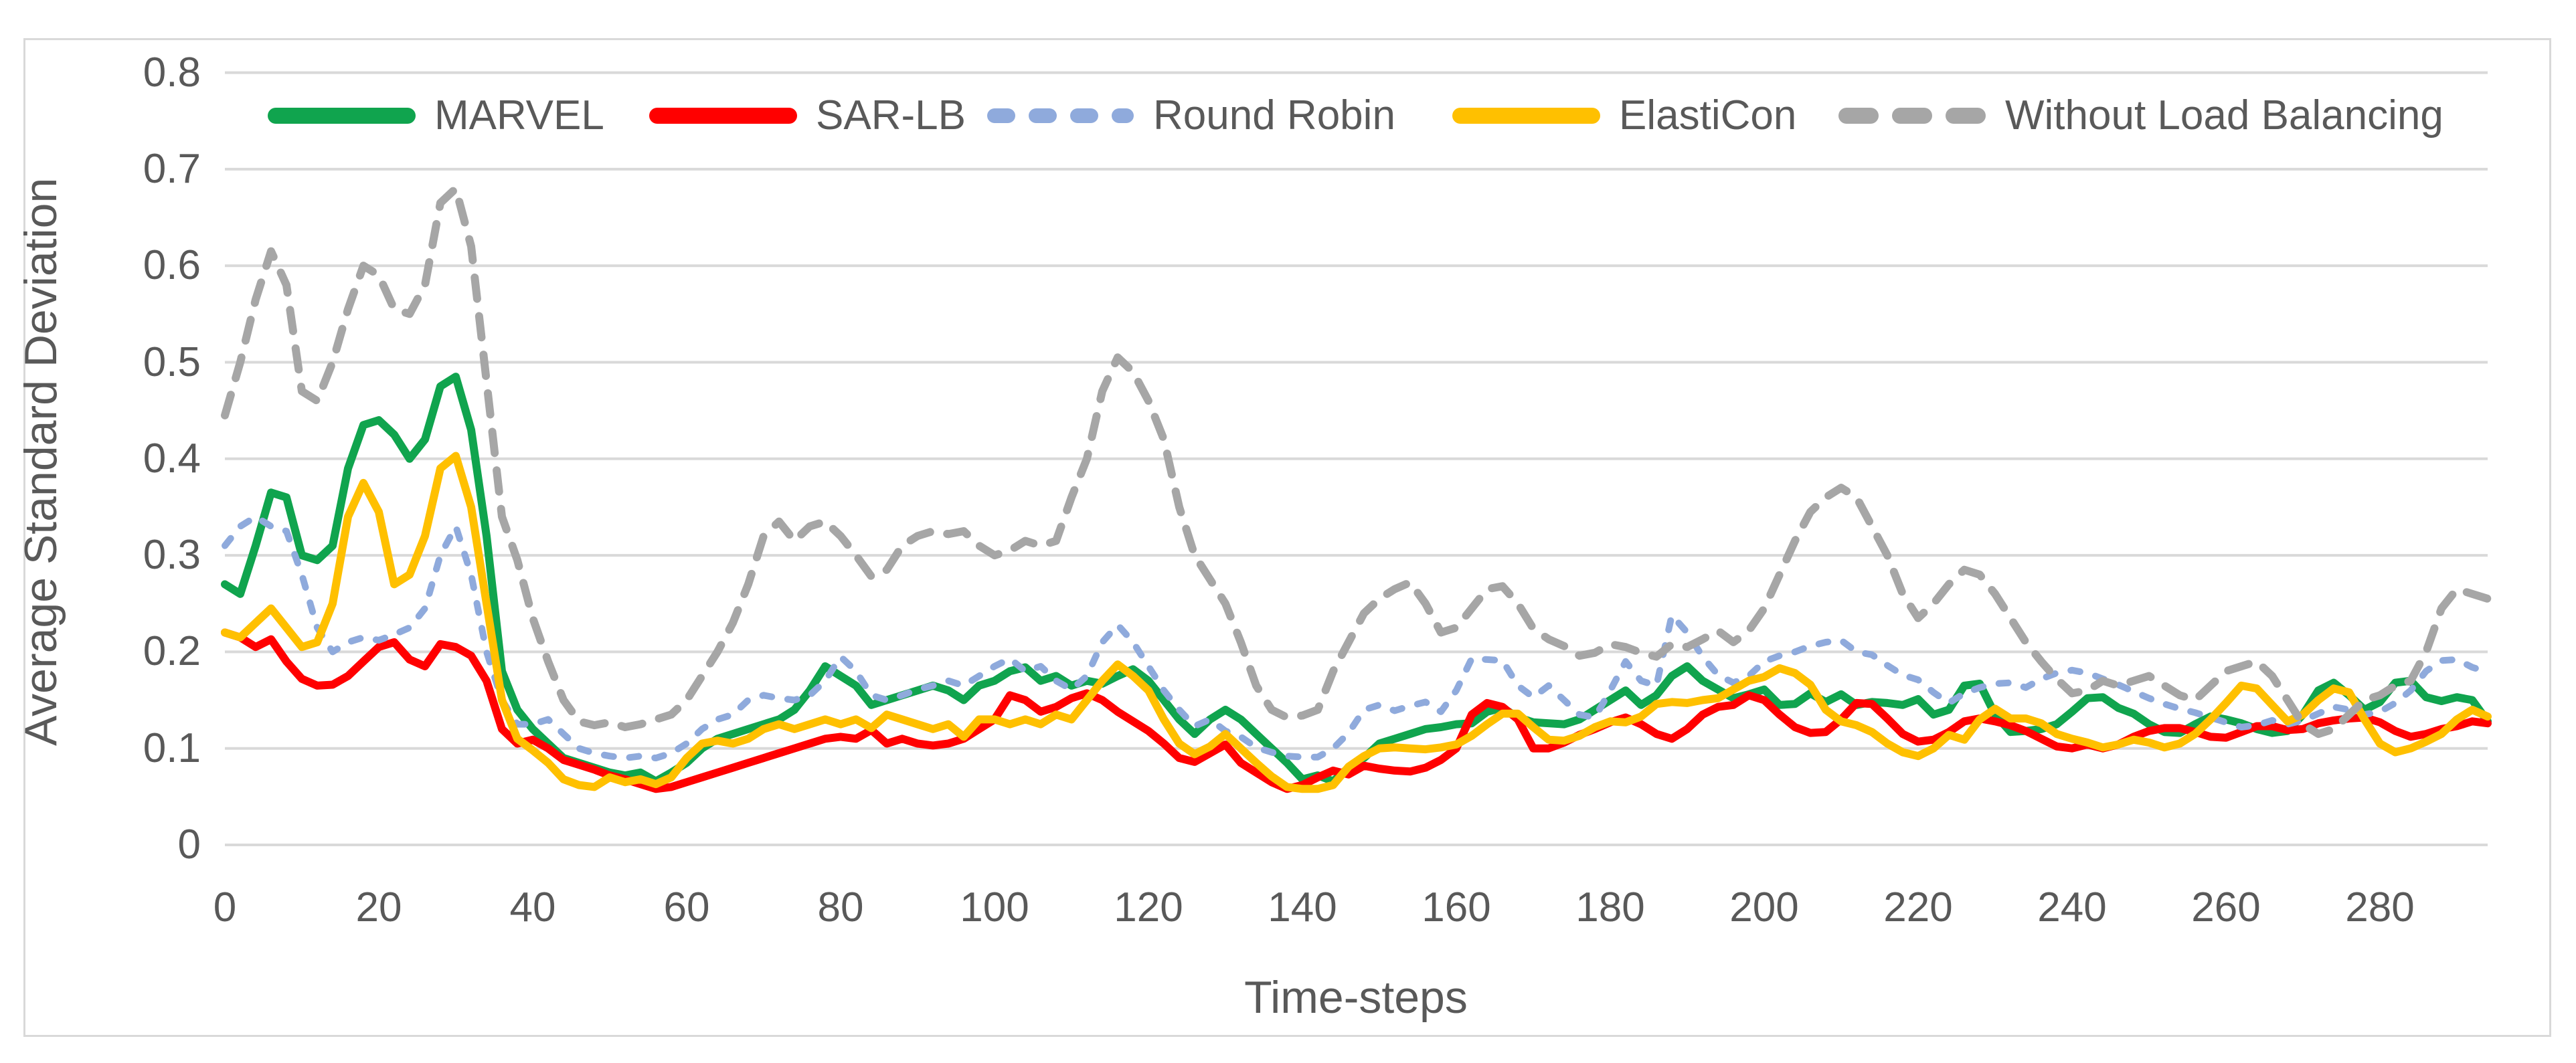 This screenshot has width=2576, height=1063. I want to click on x-axis-title: Time-steps, so click(1356, 997).